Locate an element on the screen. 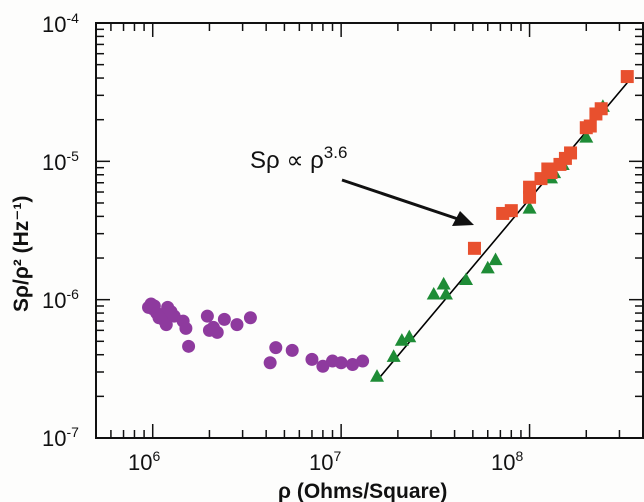 This screenshot has height=502, width=644. x-axis-title: ρ (Ohms/Square) is located at coordinates (362, 491).